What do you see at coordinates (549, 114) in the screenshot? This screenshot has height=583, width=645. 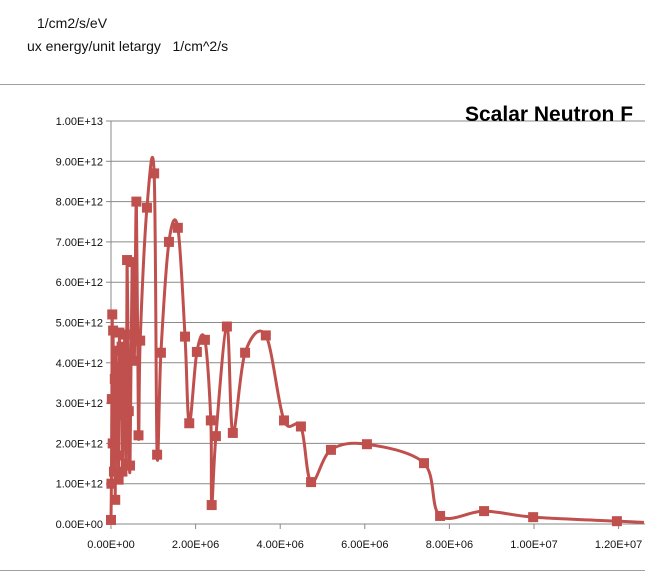 I see `chart-title: Scalar Neutron F` at bounding box center [549, 114].